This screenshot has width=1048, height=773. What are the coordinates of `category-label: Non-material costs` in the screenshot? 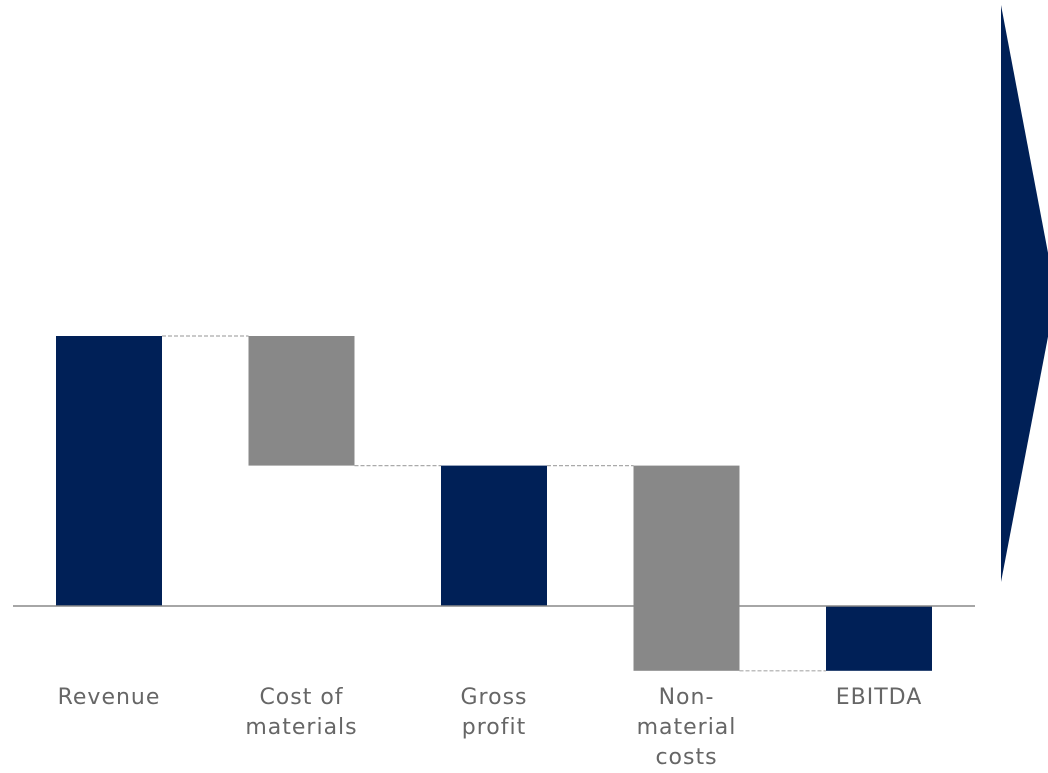 It's located at (686, 727).